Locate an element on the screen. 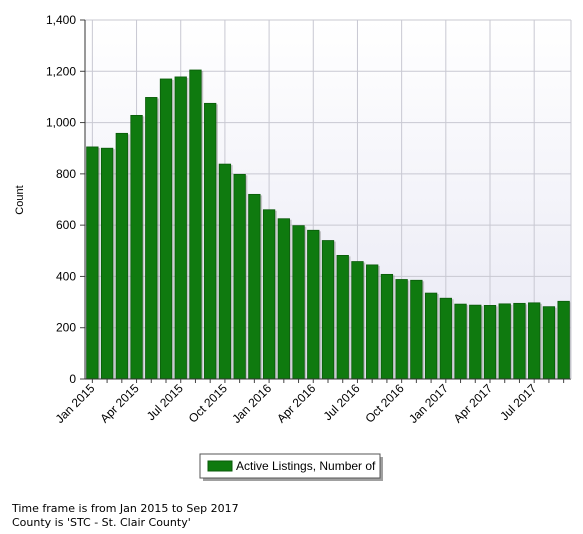  legend: Active Listings, Number of is located at coordinates (291, 467).